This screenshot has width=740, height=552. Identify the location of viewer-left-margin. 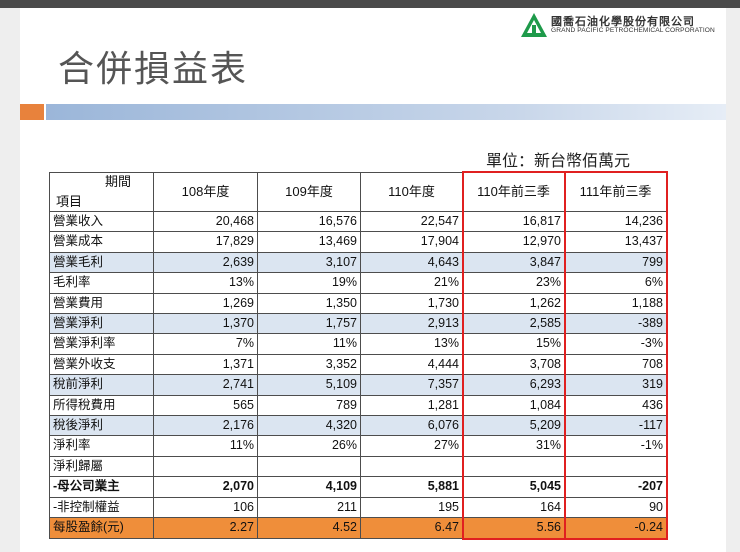
(10, 280).